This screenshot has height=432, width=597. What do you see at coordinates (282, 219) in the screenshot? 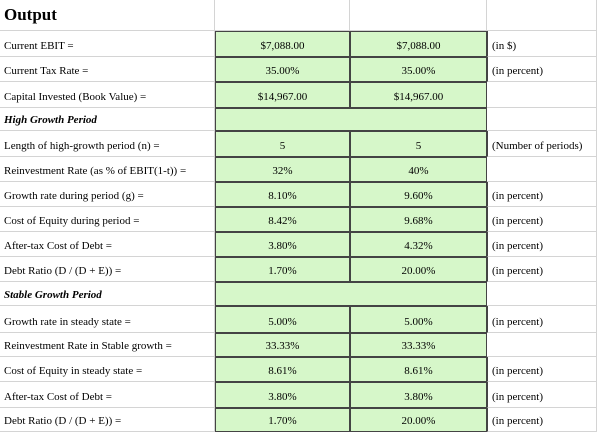
I see `value-cell: 8.42%` at bounding box center [282, 219].